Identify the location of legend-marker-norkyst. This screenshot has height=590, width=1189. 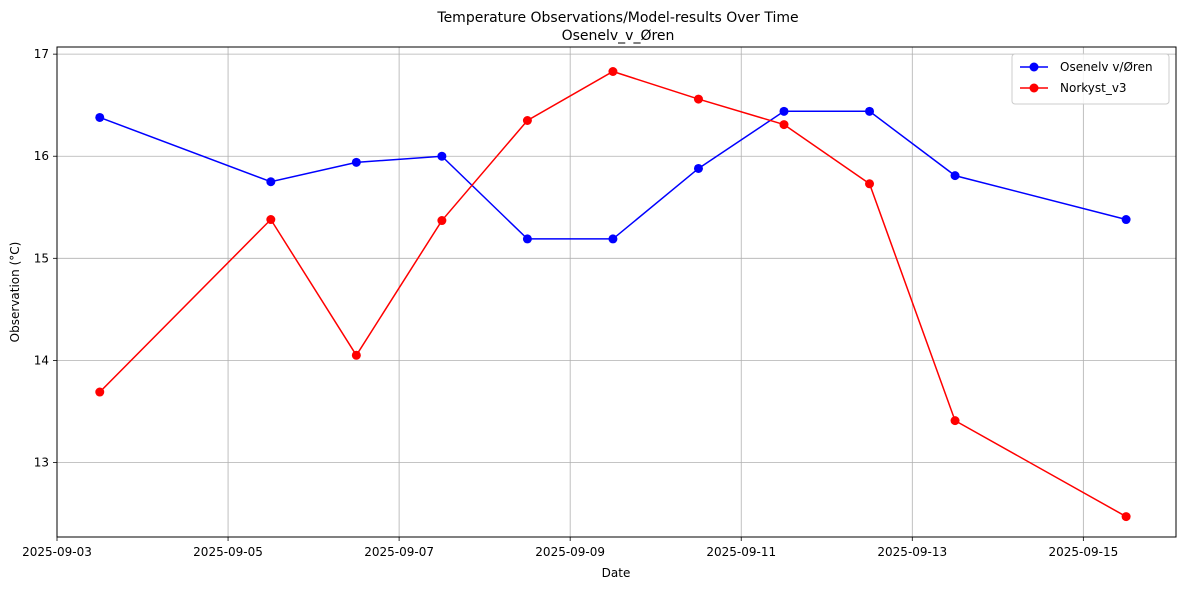
(1034, 88).